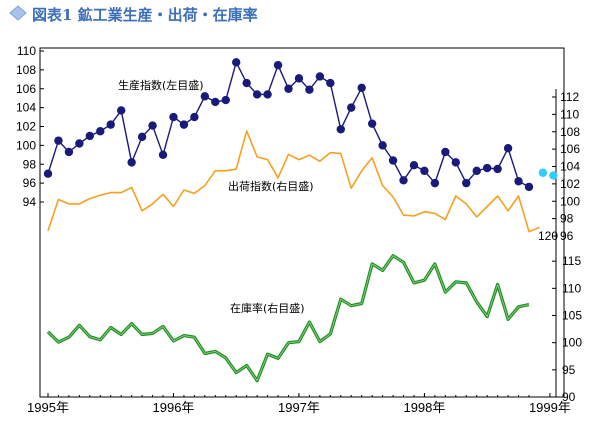 The width and height of the screenshot is (600, 421). Describe the element at coordinates (567, 219) in the screenshot. I see `right-upper-axis-label: 98` at that location.